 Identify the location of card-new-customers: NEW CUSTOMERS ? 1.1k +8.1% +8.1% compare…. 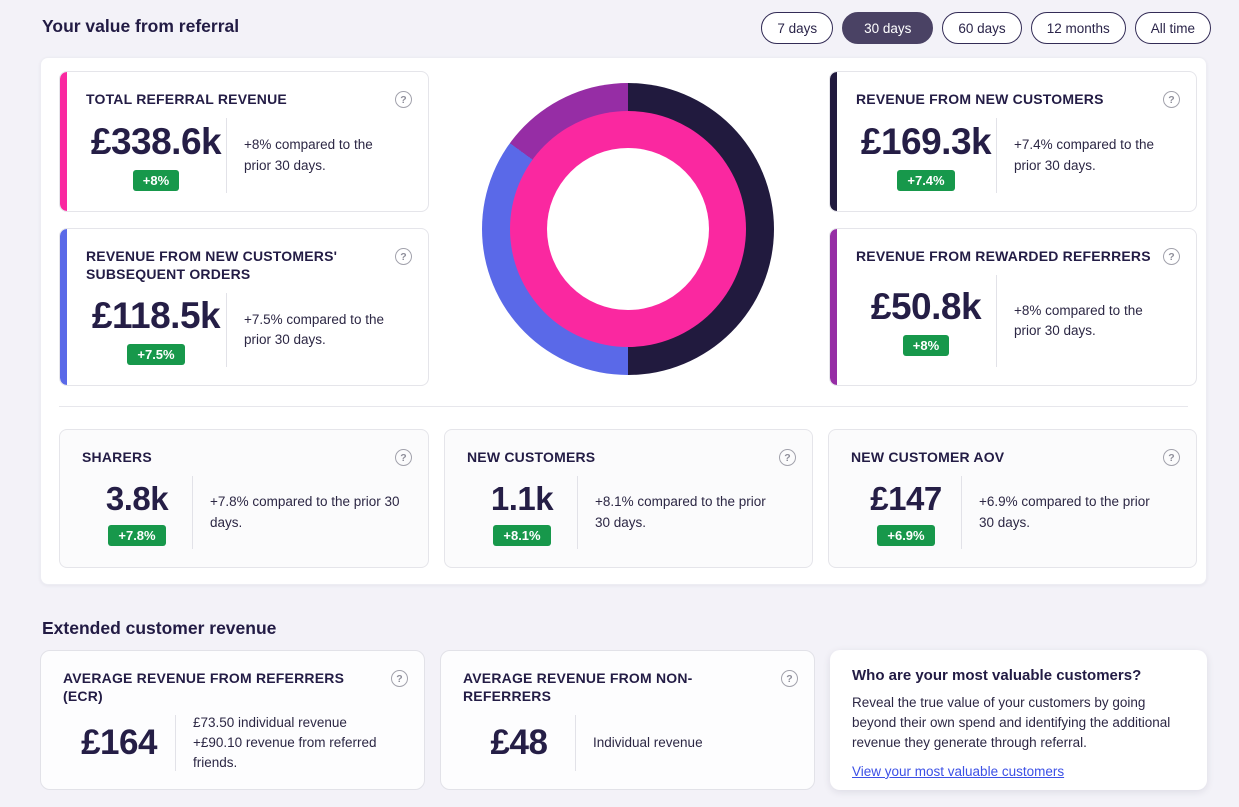
(628, 498).